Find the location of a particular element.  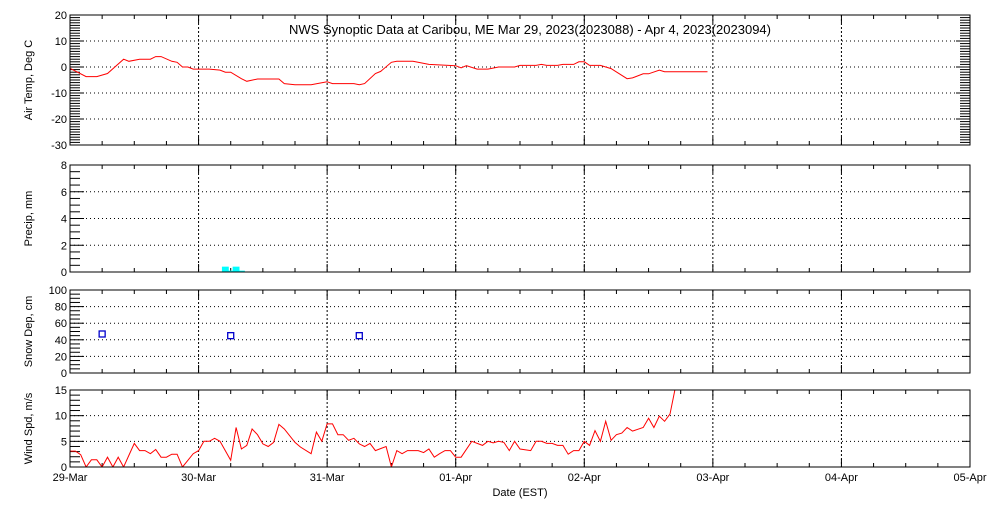

y-tick-label: 5 is located at coordinates (64, 442).